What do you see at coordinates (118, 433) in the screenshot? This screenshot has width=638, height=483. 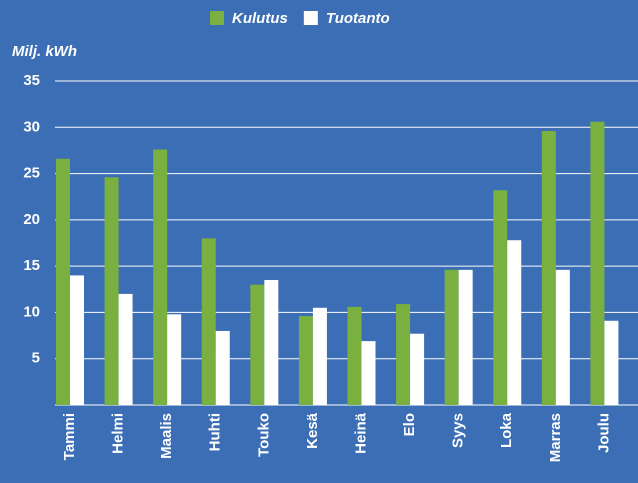 I see `x-tick-label: Helmi` at bounding box center [118, 433].